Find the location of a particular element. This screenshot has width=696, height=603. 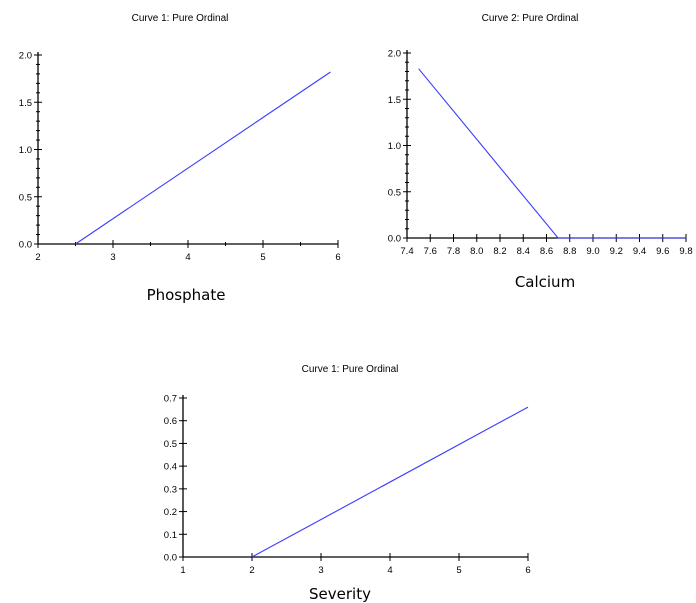

x-tick-label: 1 is located at coordinates (182, 570).